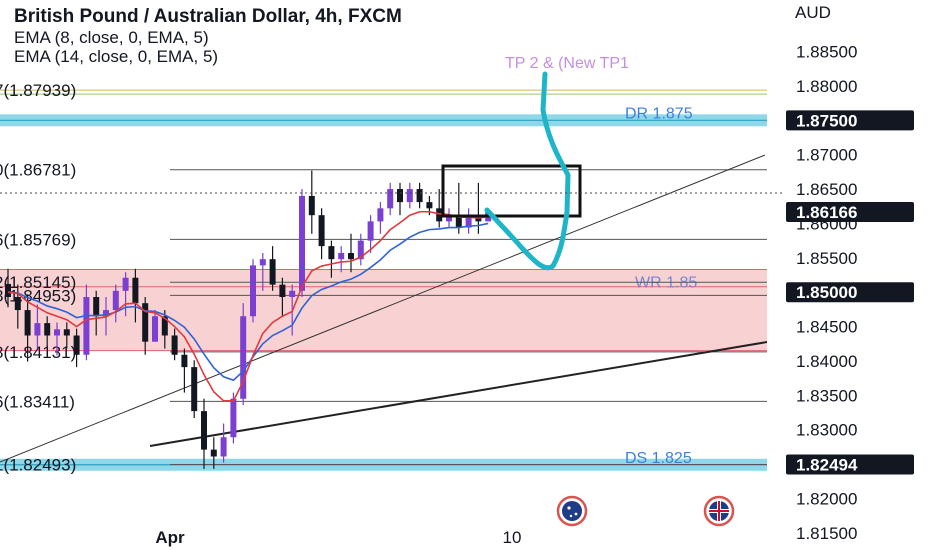 The height and width of the screenshot is (550, 932). Describe the element at coordinates (826, 395) in the screenshot. I see `y-tick-3: 1.83500` at that location.